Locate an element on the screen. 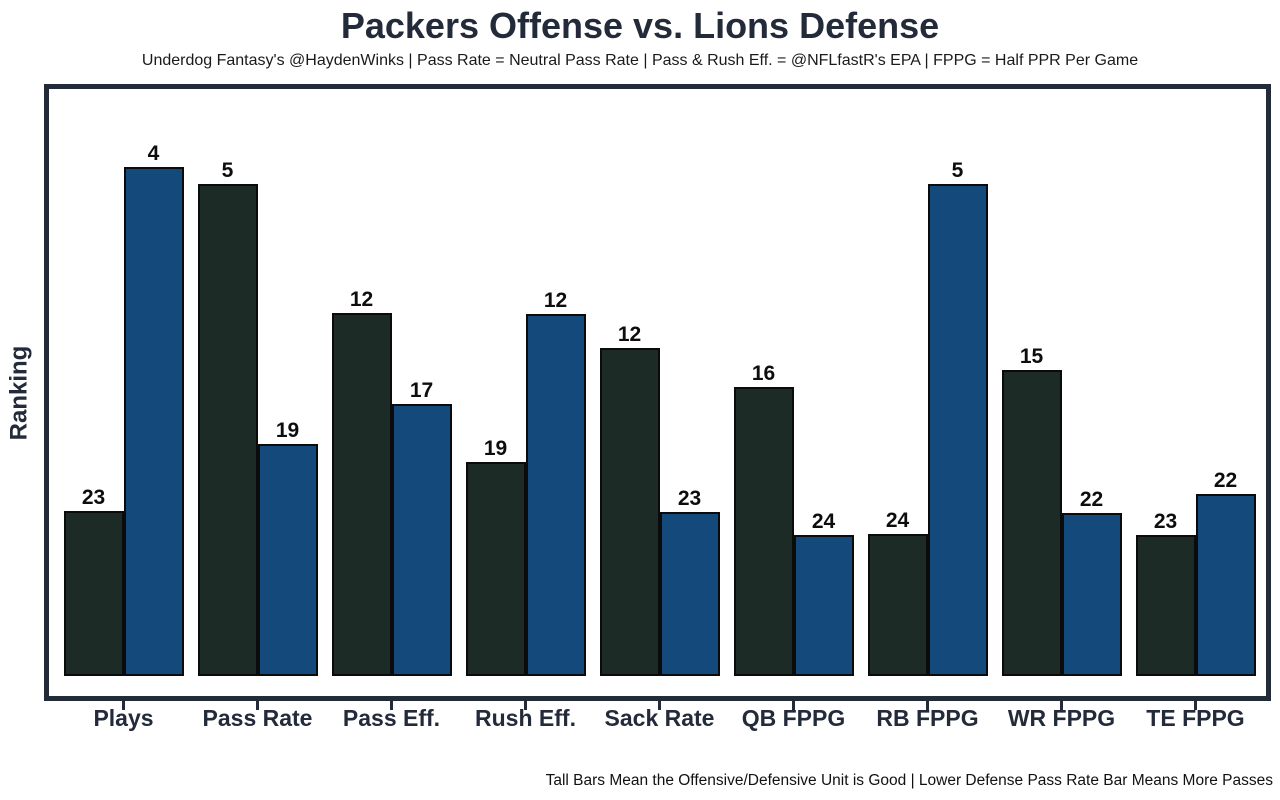  chart-title: Packers Offense vs. Lions Defense is located at coordinates (640, 25).